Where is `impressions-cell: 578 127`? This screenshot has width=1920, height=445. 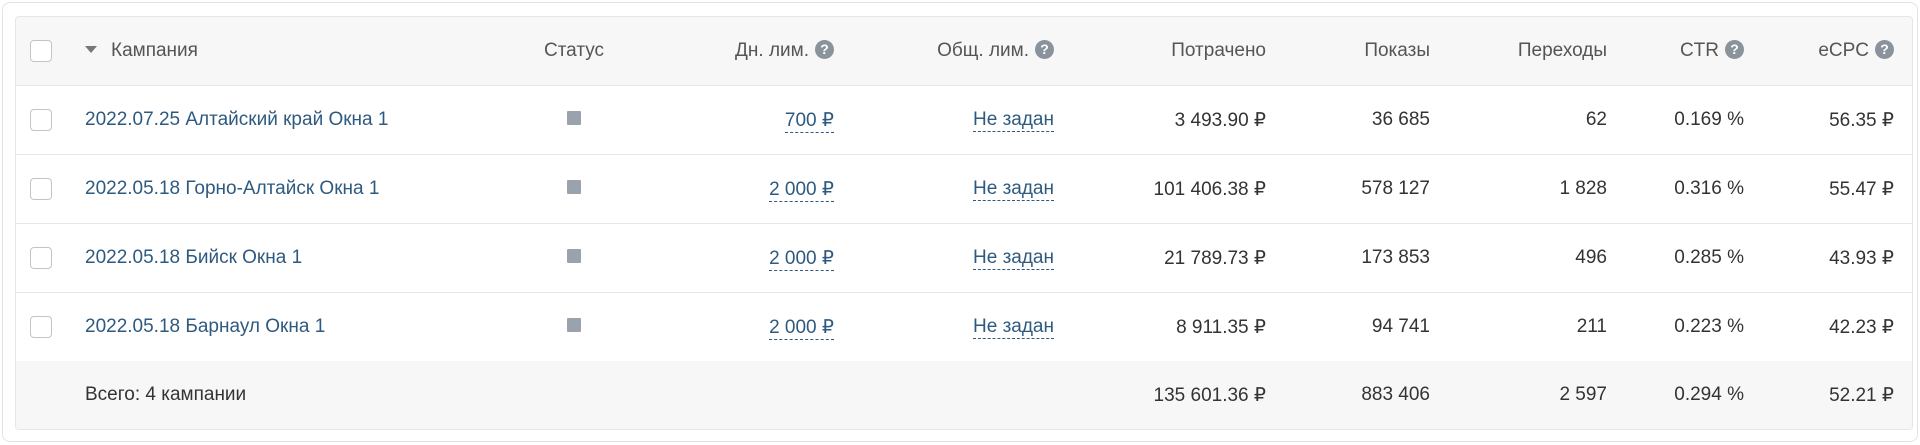
impressions-cell: 578 127 is located at coordinates (1395, 188).